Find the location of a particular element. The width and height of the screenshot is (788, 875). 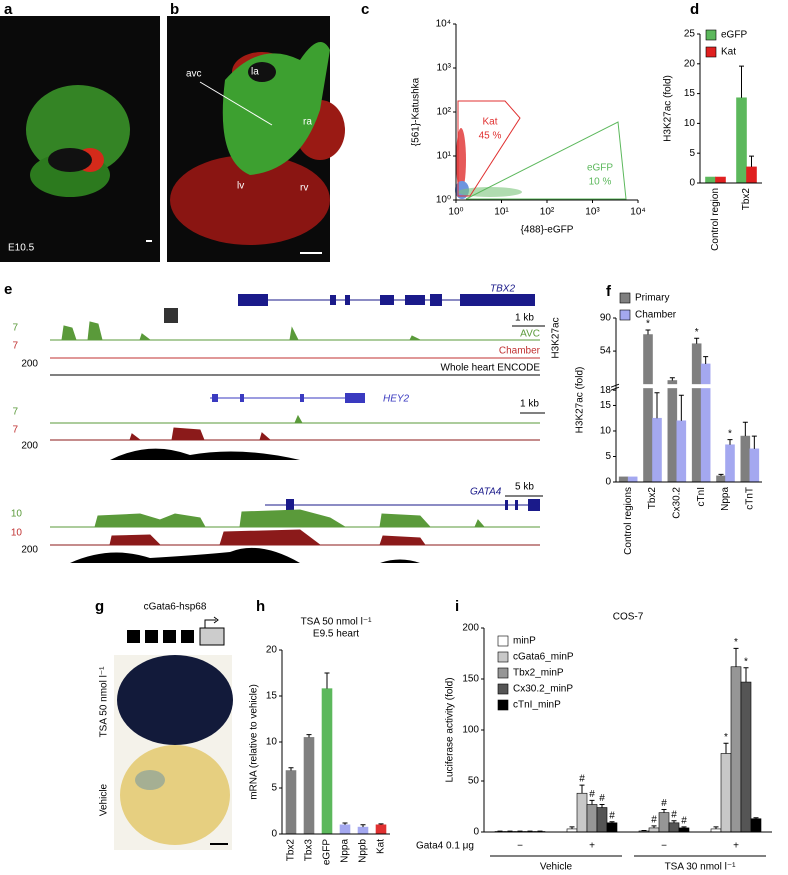

panel-label: f is located at coordinates (609, 291).